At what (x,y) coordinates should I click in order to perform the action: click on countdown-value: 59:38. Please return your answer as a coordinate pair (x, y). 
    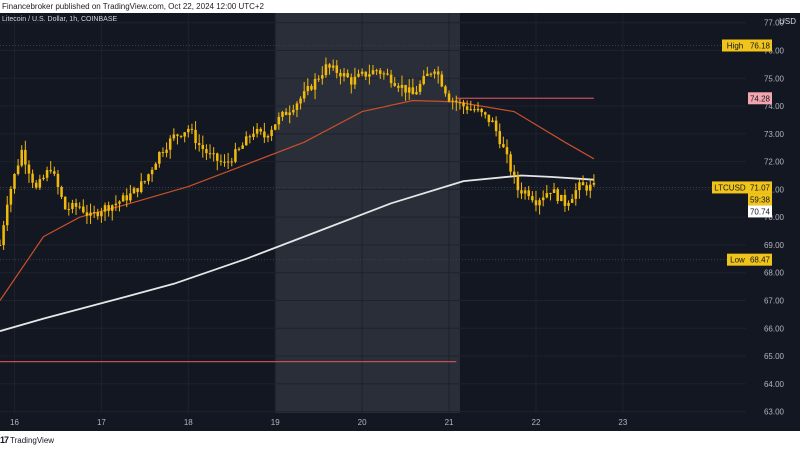
    Looking at the image, I should click on (760, 199).